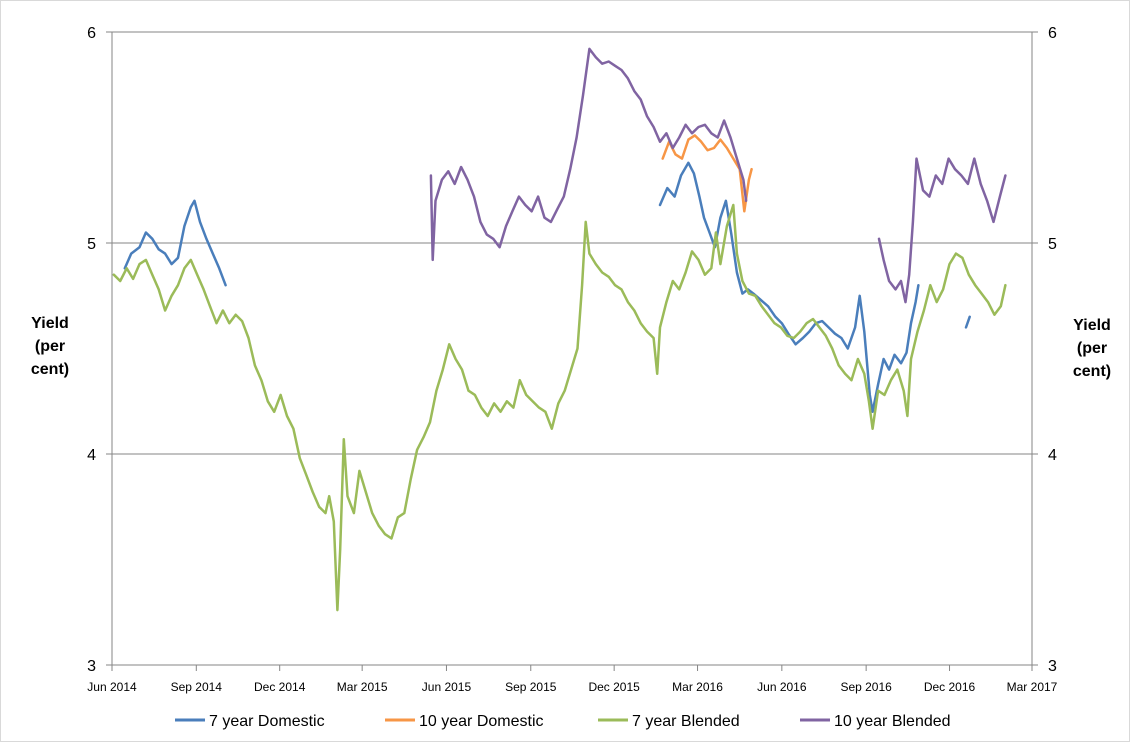  I want to click on legend-label-7-year-blended: 7 year Blended, so click(686, 721).